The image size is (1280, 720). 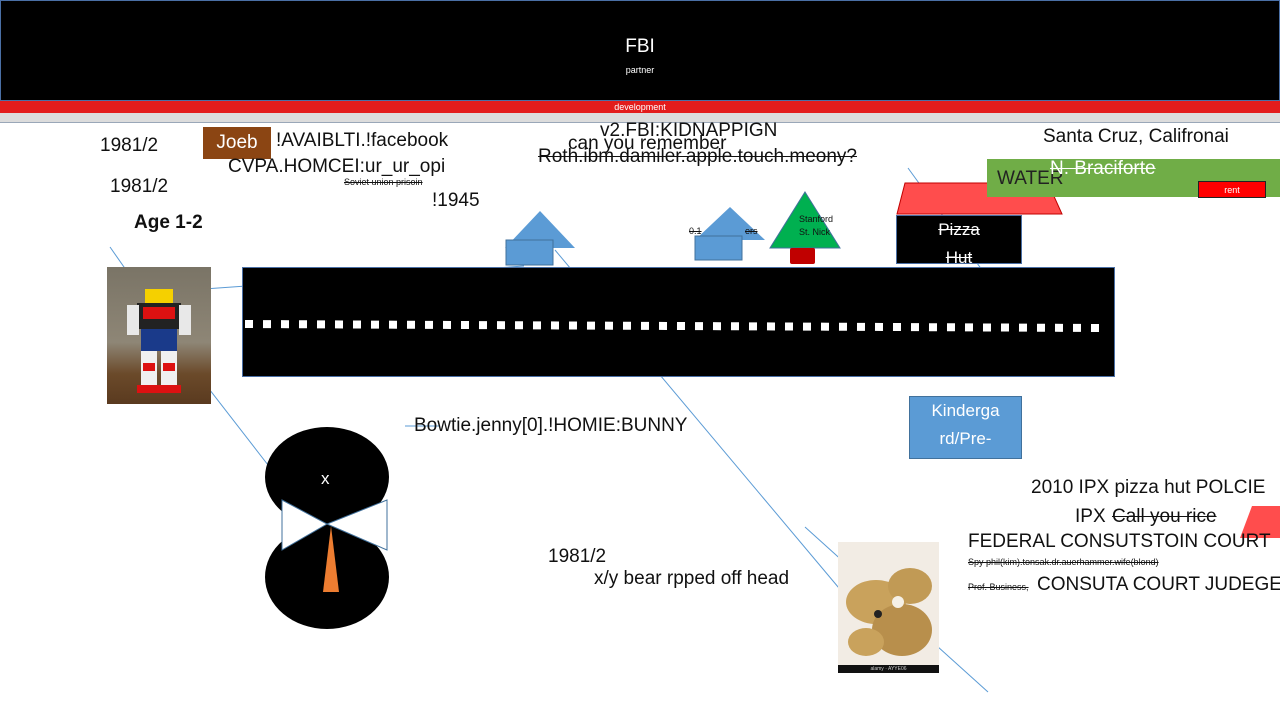 What do you see at coordinates (730, 223) in the screenshot?
I see `house-roof-small` at bounding box center [730, 223].